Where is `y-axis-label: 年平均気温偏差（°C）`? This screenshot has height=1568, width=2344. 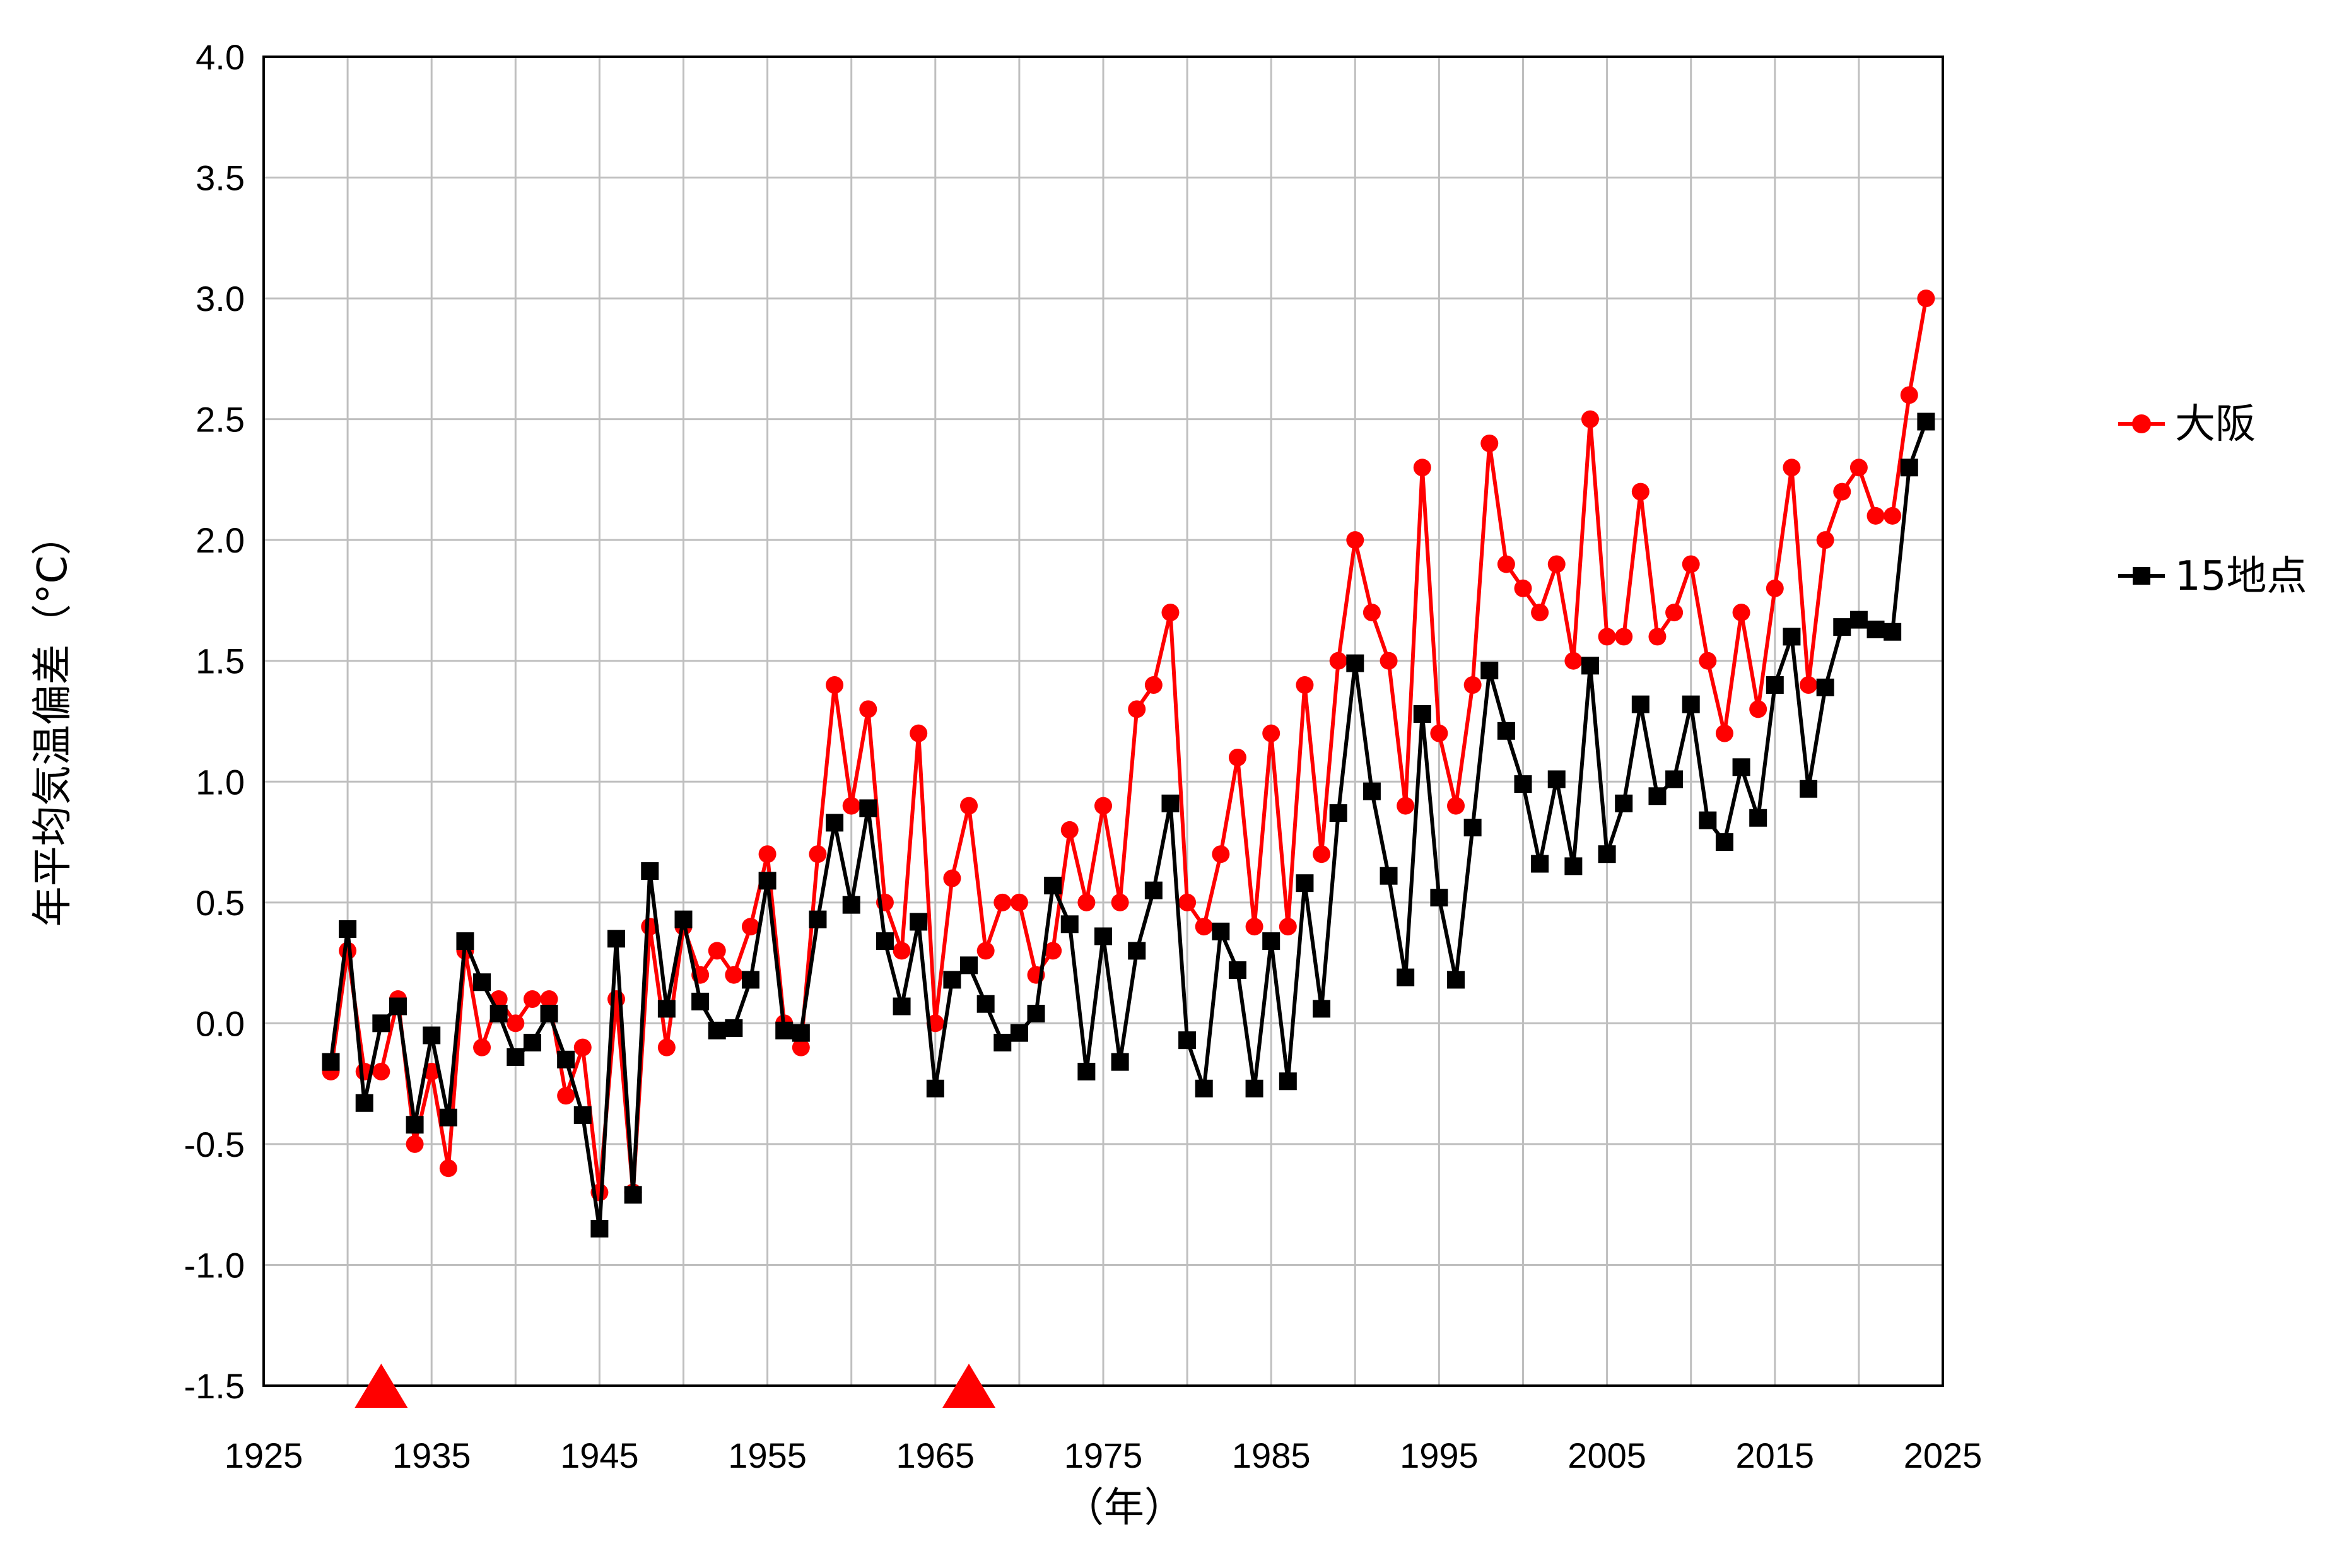 y-axis-label: 年平均気温偏差（°C） is located at coordinates (53, 721).